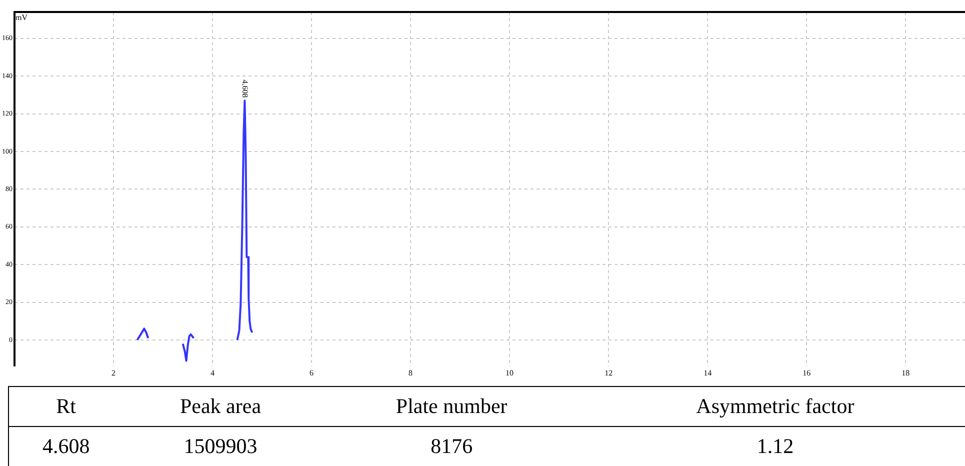  Describe the element at coordinates (312, 373) in the screenshot. I see `x-tick-label: 6` at that location.